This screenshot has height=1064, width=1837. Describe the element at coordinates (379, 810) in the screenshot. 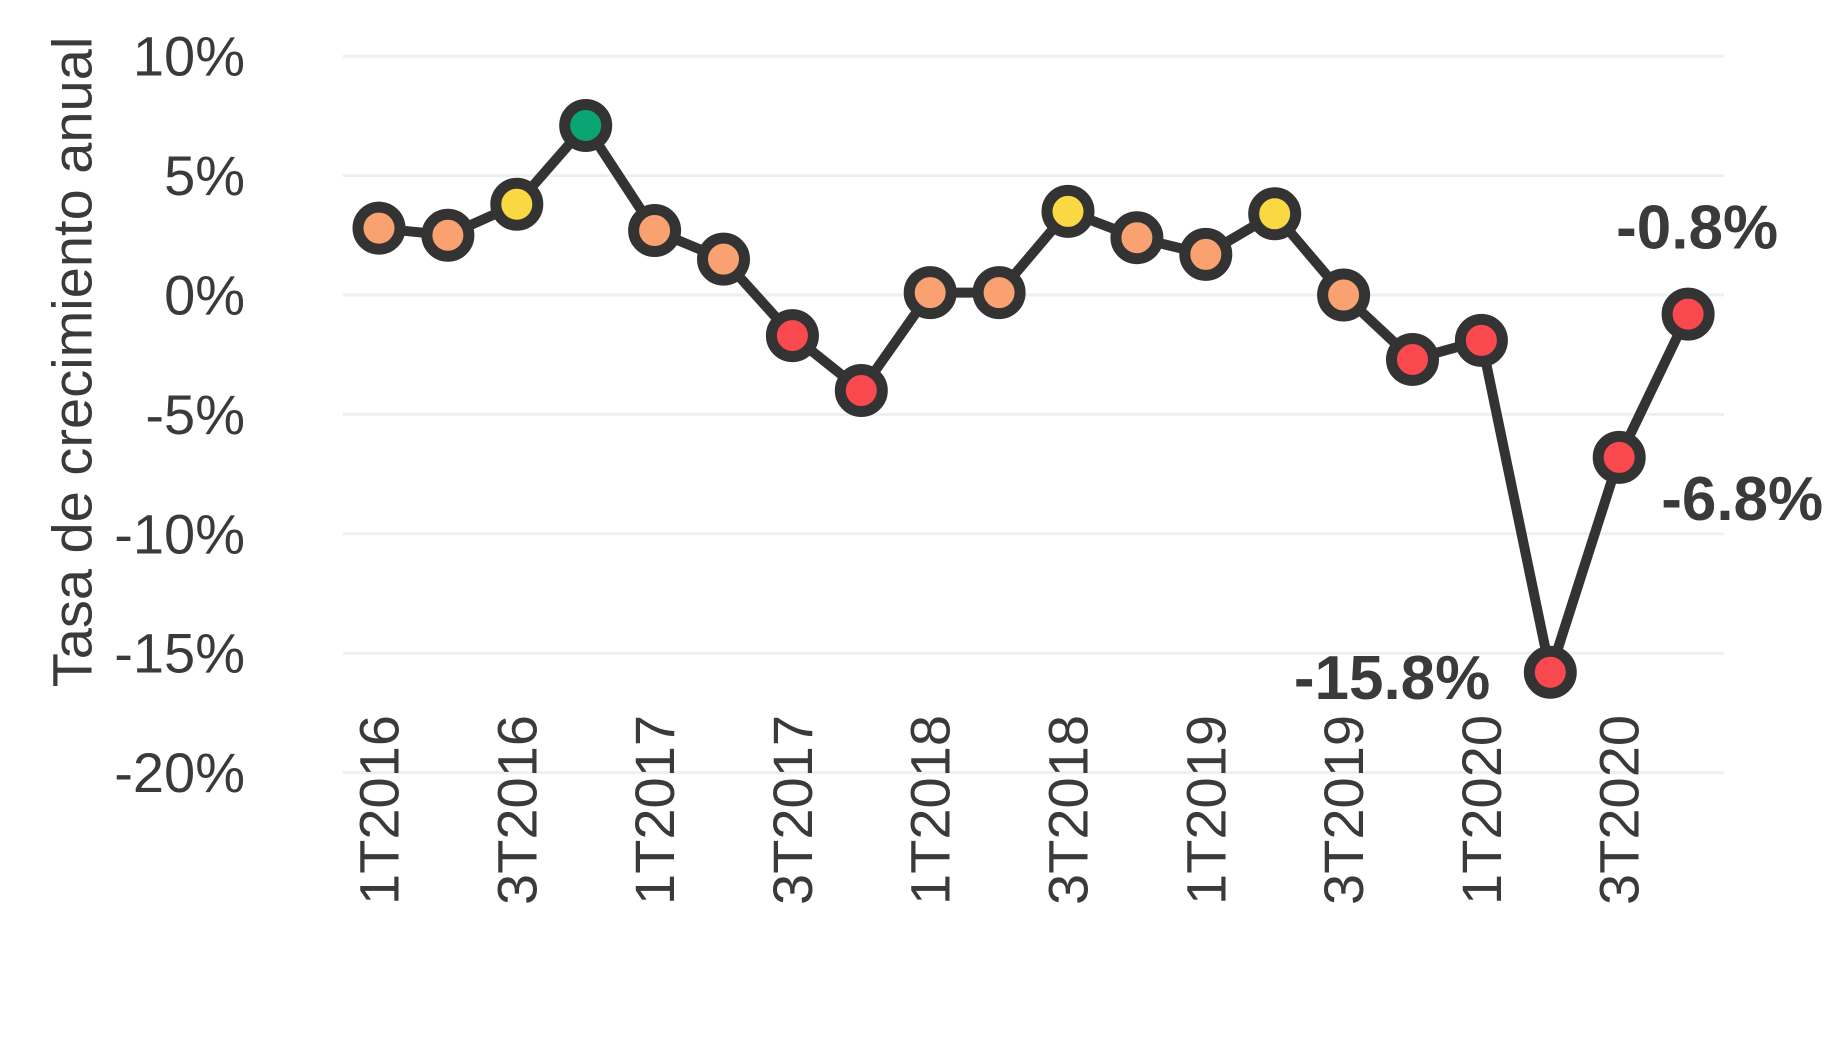

I see `x-tick-label: 1T2016` at that location.